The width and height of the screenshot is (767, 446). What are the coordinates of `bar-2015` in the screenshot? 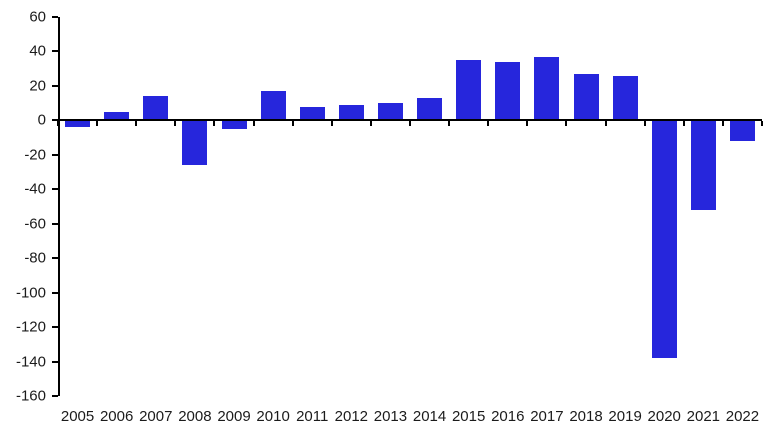 It's located at (469, 90).